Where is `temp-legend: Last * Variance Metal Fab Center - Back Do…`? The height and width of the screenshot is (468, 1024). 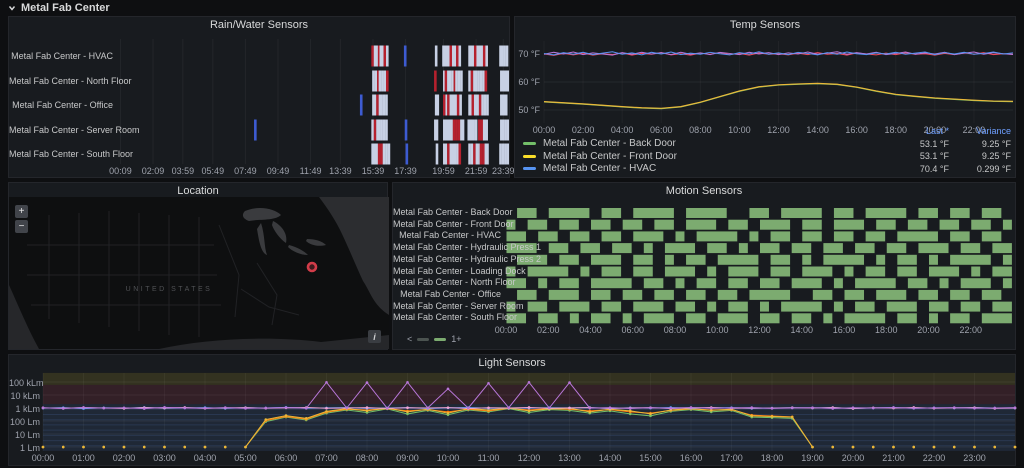 temp-legend: Last * Variance Metal Fab Center - Back Do… is located at coordinates (767, 151).